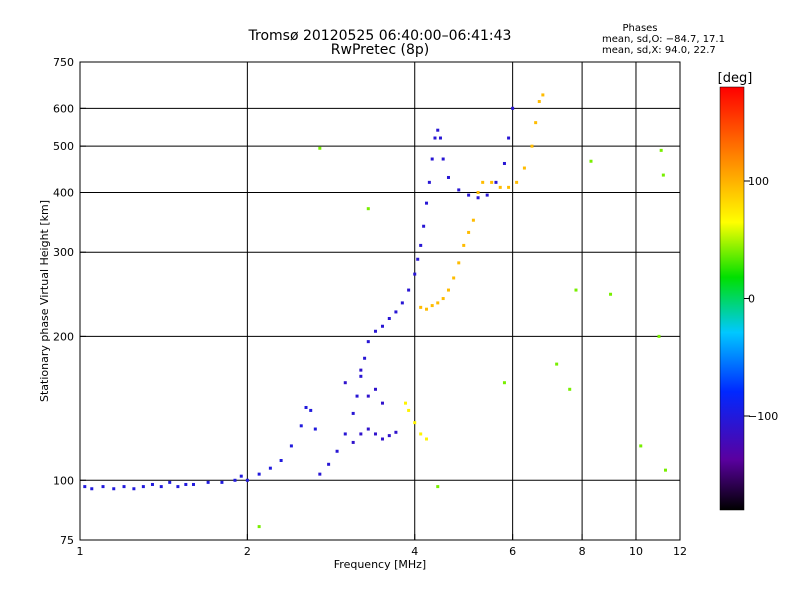  I want to click on y-tick-label: 400, so click(63, 192).